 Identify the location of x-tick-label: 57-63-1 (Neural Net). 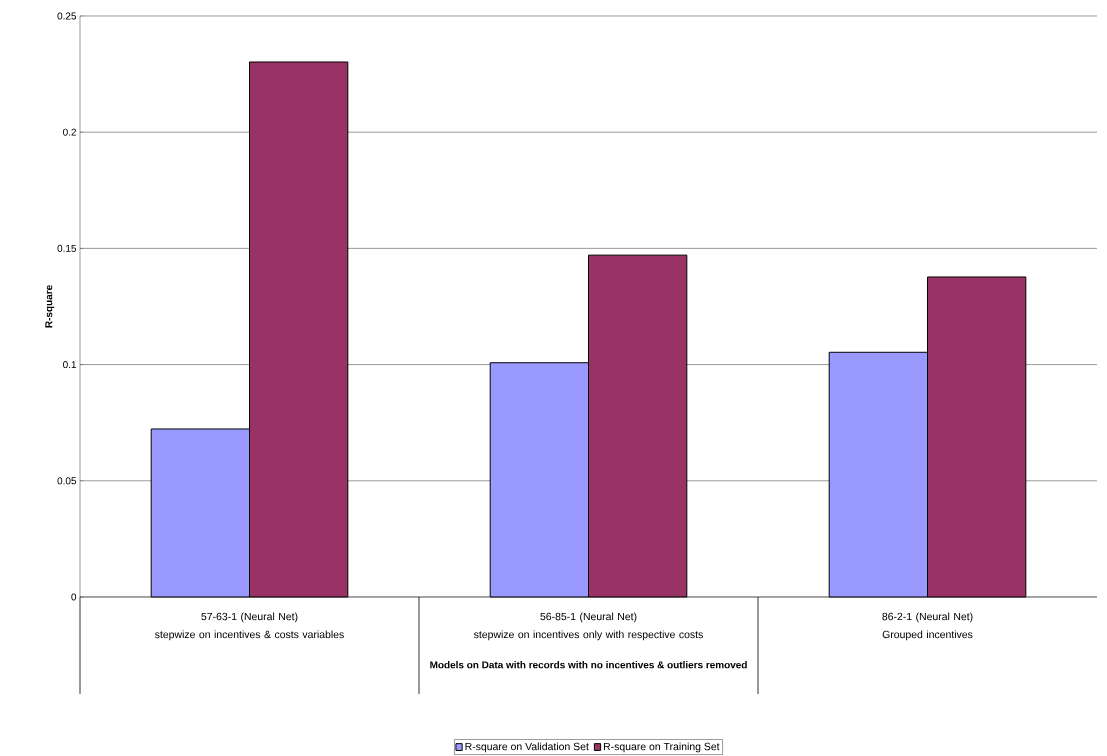
(249, 617).